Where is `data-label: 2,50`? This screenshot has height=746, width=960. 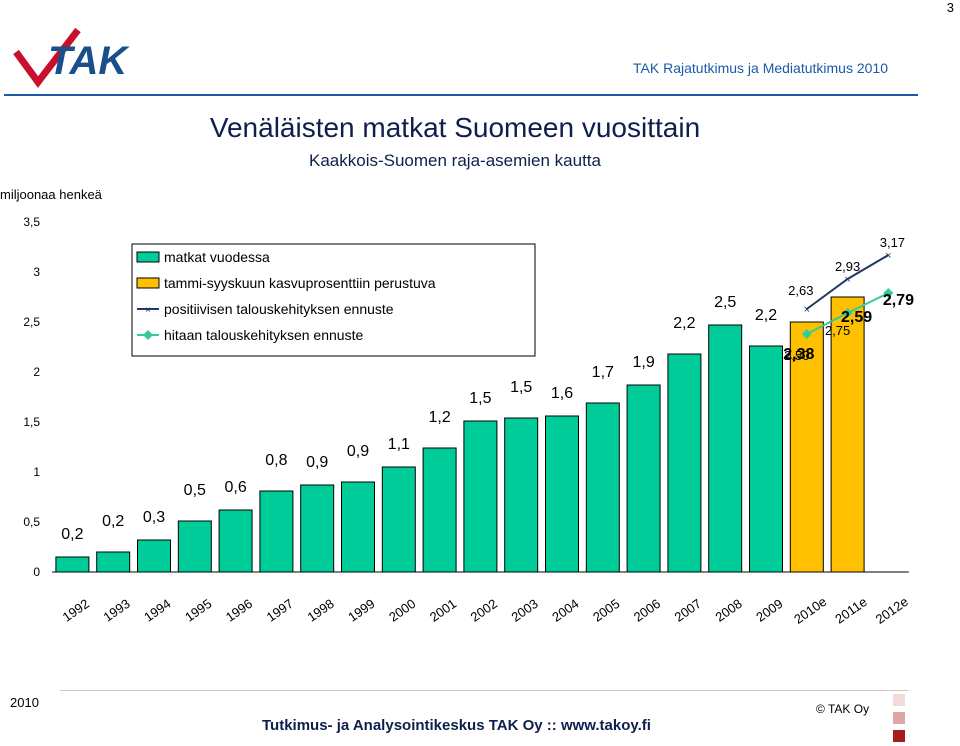
data-label: 2,50 is located at coordinates (796, 355).